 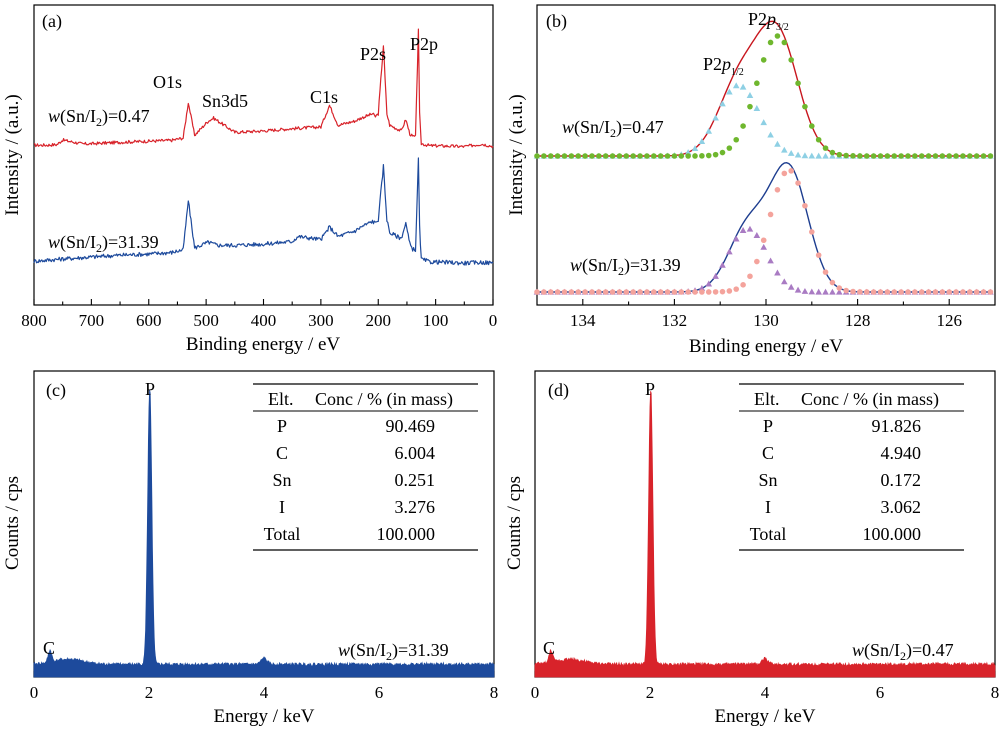 What do you see at coordinates (56, 390) in the screenshot?
I see `panel-c-label: (c)` at bounding box center [56, 390].